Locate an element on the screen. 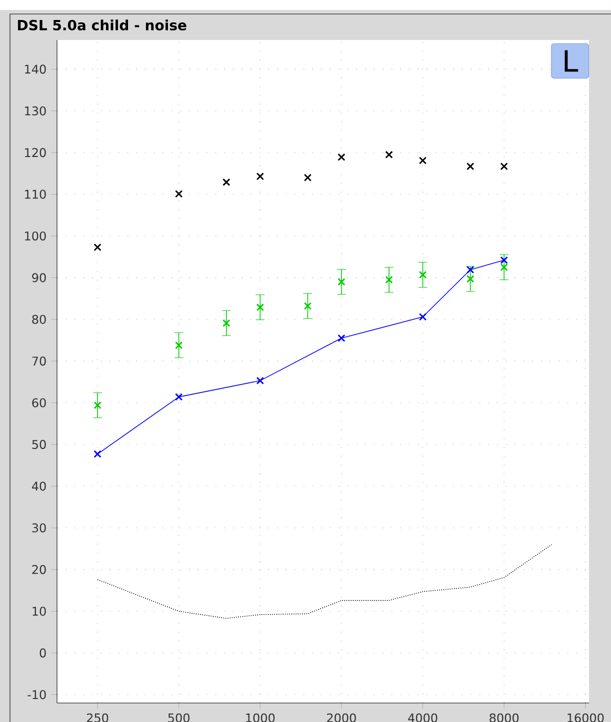 The image size is (611, 722). y-tick-label: -10 is located at coordinates (37, 695).